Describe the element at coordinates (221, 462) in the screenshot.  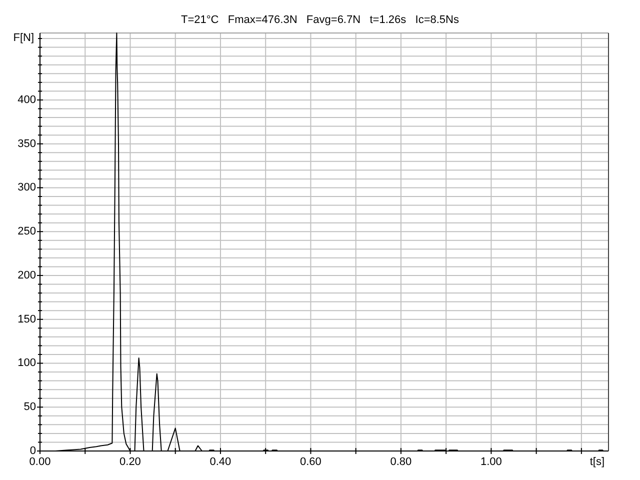
I see `x-tick-label: 0.40` at that location.